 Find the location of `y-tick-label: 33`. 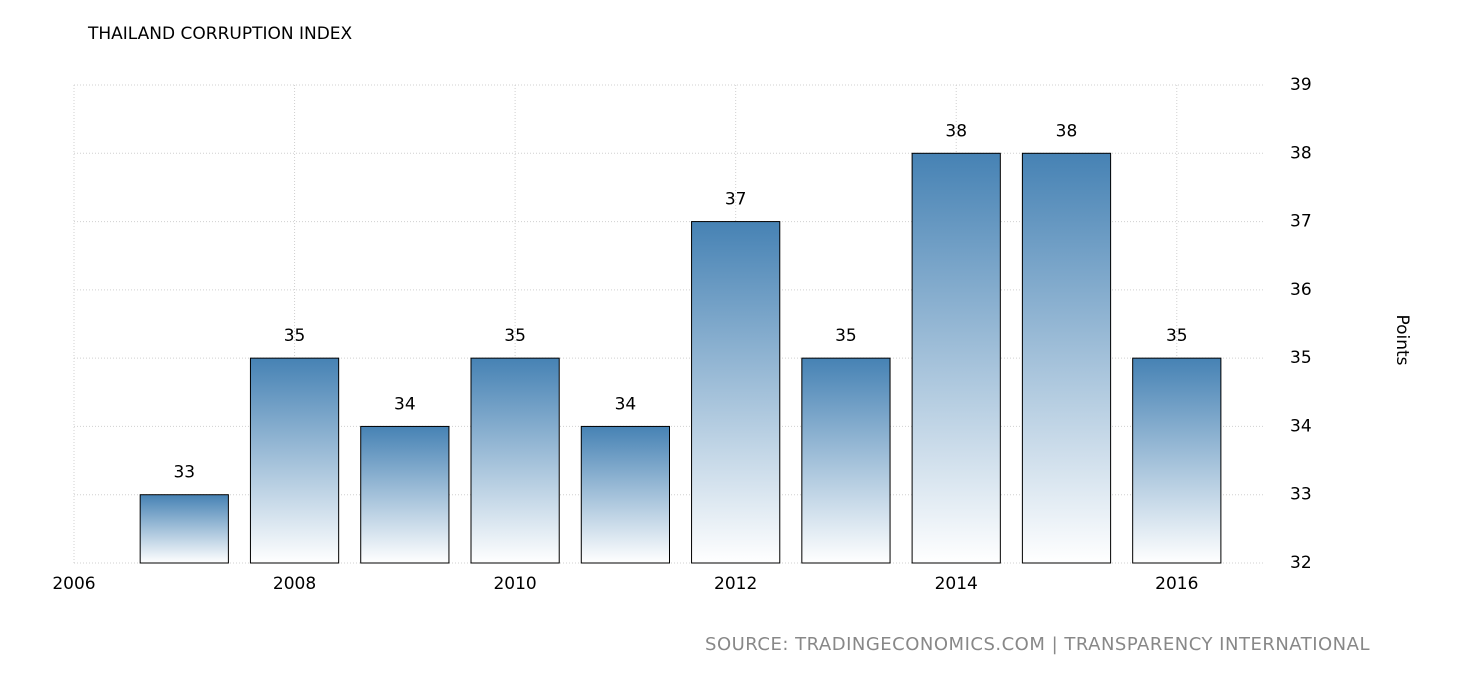

y-tick-label: 33 is located at coordinates (1301, 495).